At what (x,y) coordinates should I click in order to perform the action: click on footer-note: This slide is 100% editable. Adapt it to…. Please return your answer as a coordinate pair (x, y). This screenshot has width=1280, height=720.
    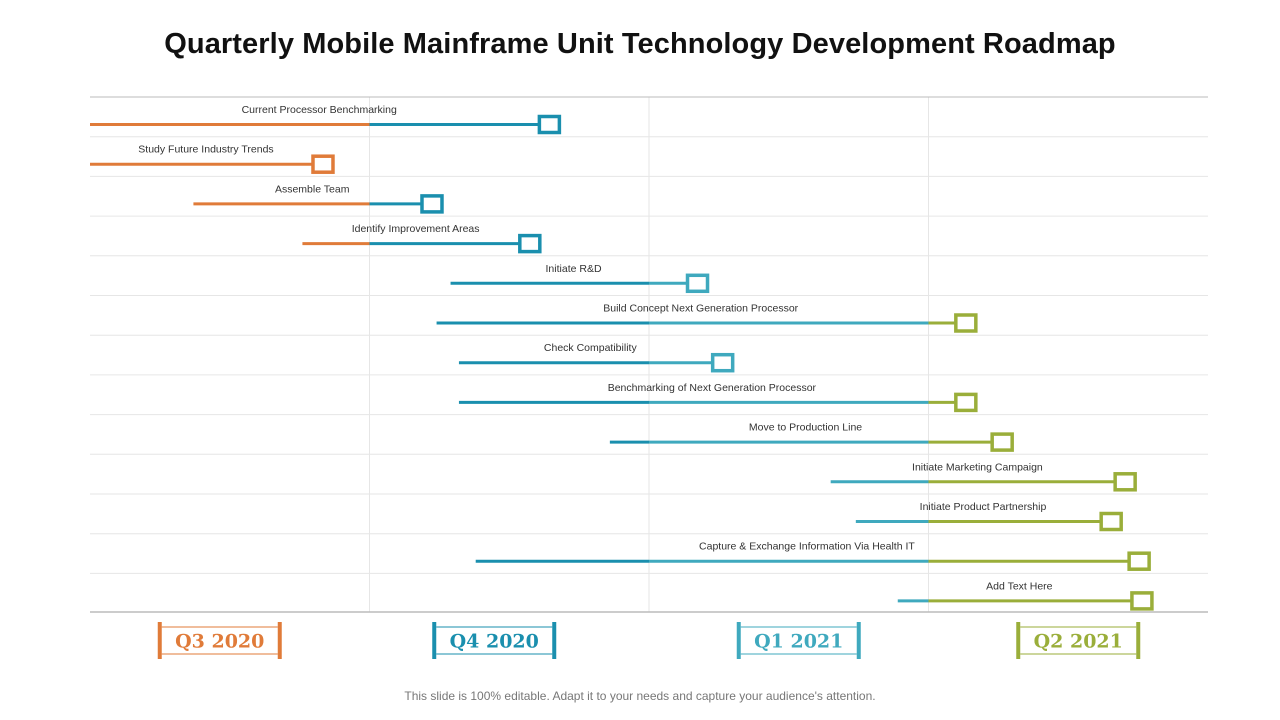
    Looking at the image, I should click on (640, 696).